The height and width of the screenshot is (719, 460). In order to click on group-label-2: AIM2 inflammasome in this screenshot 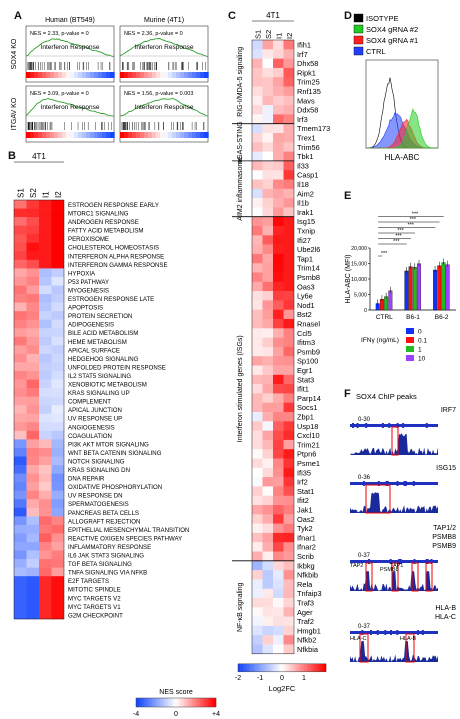, I will do `click(240, 189)`.